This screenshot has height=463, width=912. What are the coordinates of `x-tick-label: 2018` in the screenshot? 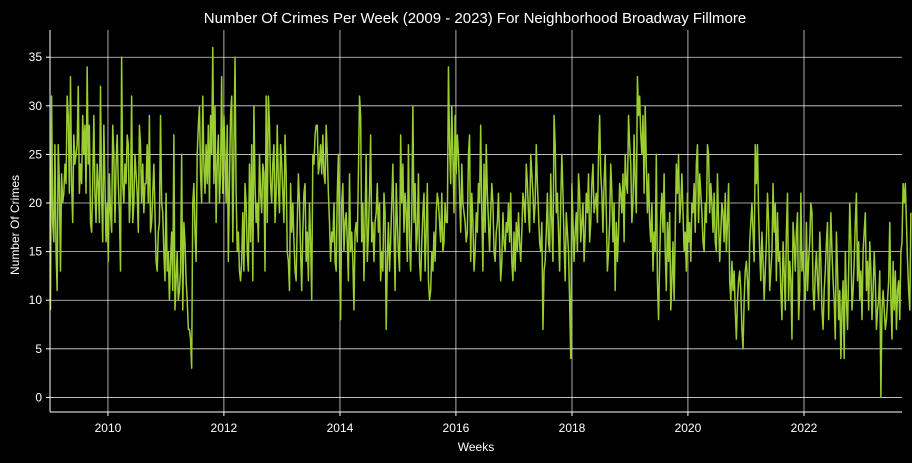 It's located at (572, 428).